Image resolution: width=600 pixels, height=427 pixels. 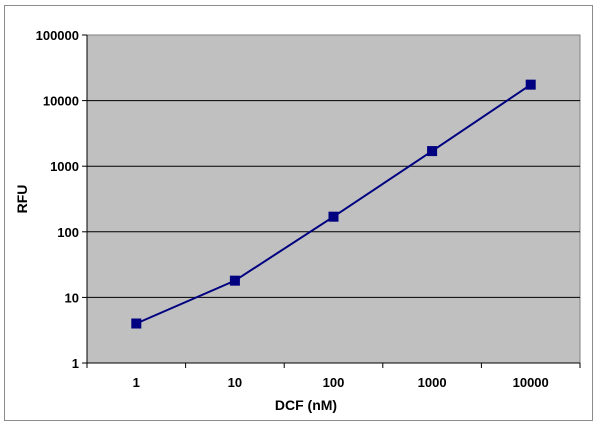 I want to click on x-tick-label: 1, so click(x=136, y=382).